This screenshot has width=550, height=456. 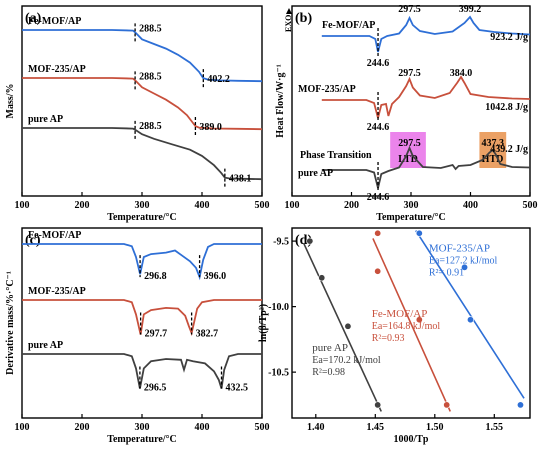 What do you see at coordinates (493, 159) in the screenshot?
I see `htd-label: HTD` at bounding box center [493, 159].